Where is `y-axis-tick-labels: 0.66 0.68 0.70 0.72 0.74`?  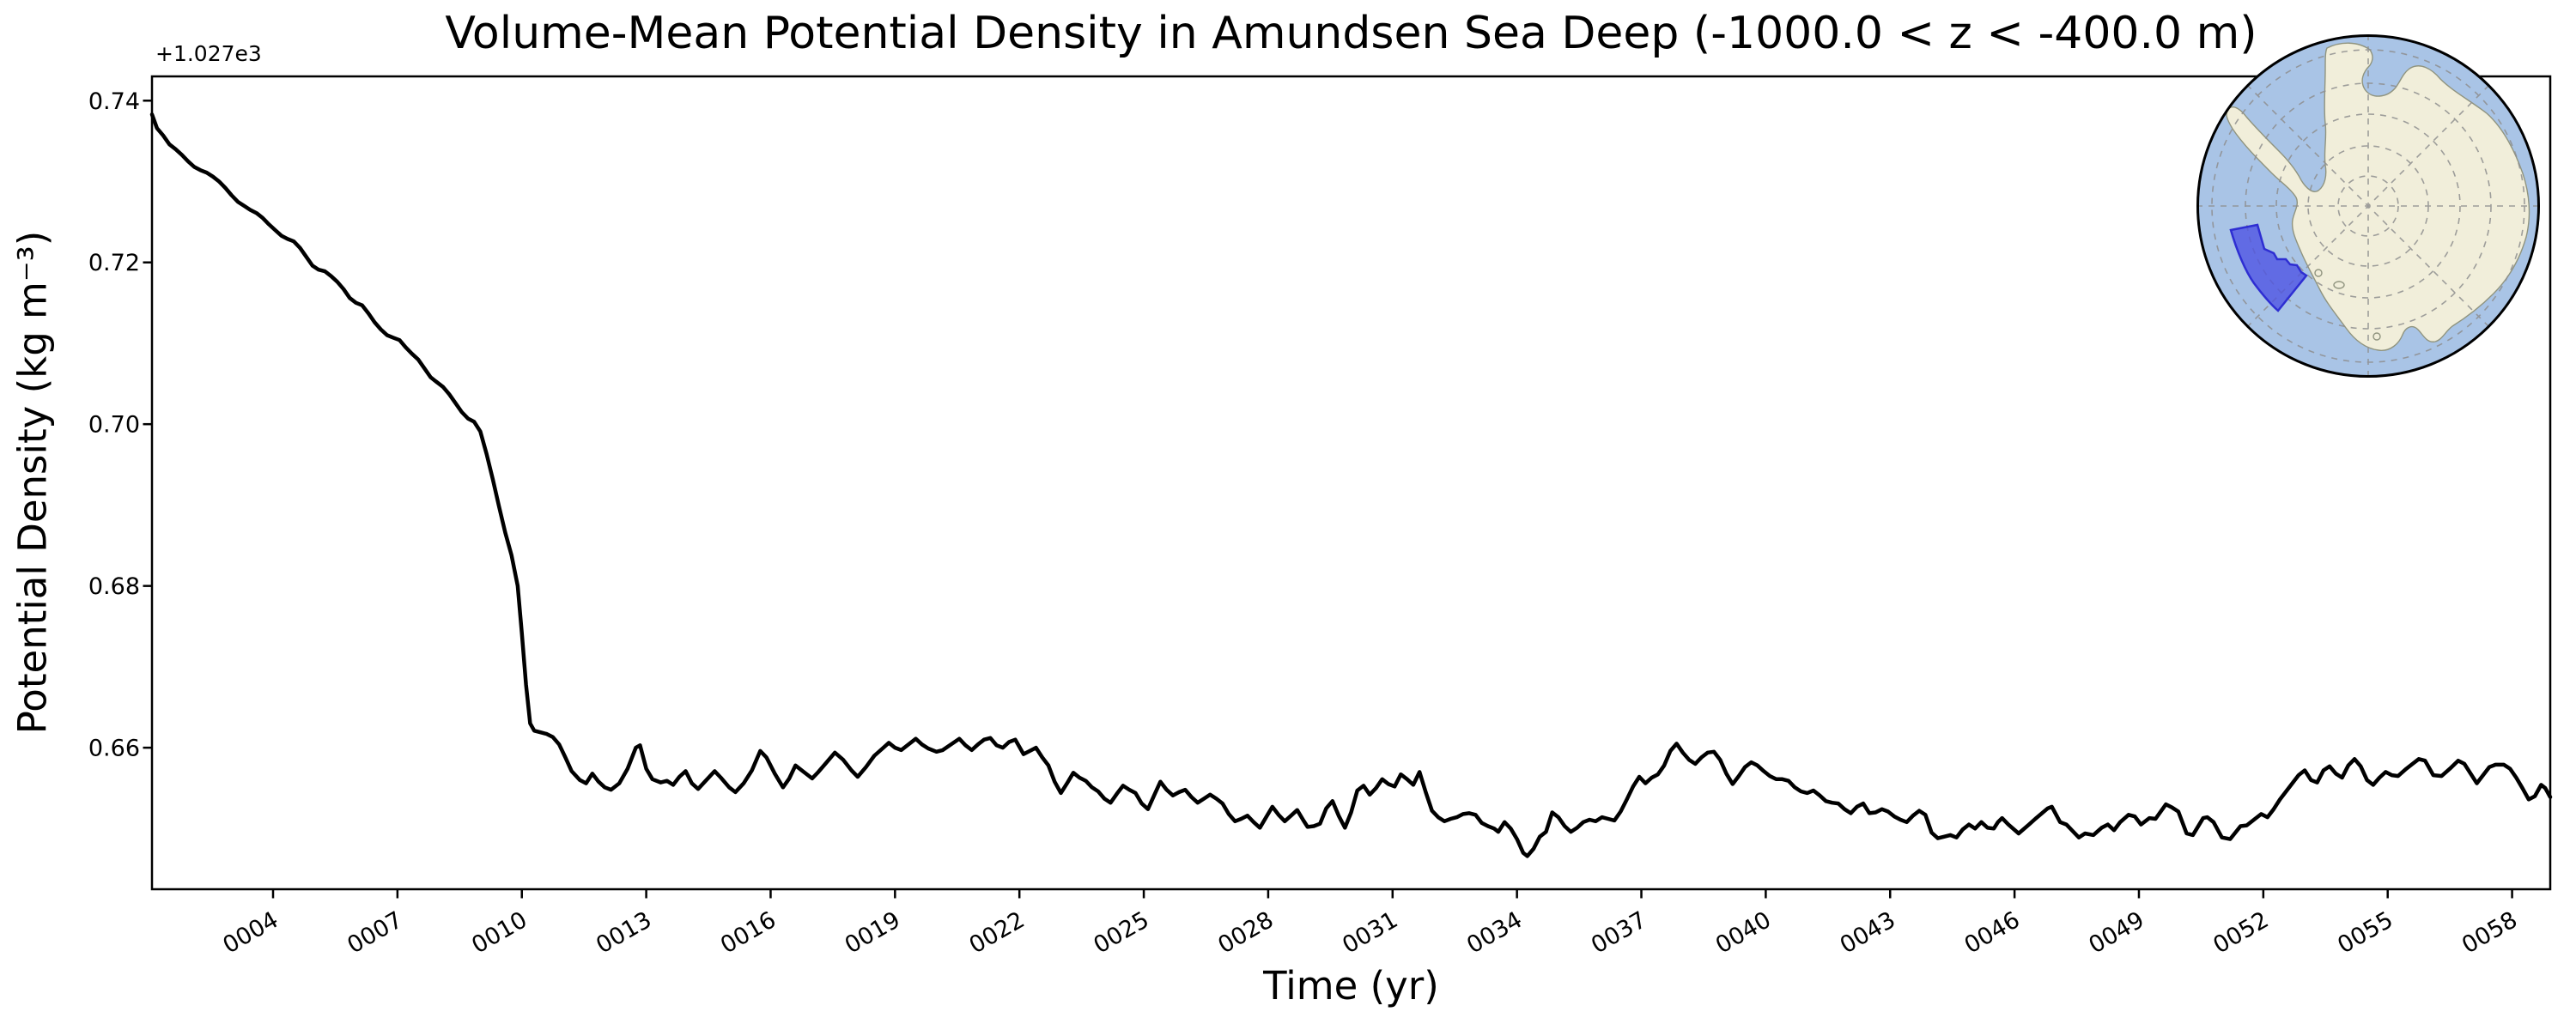 y-axis-tick-labels: 0.66 0.68 0.70 0.72 0.74 is located at coordinates (114, 425).